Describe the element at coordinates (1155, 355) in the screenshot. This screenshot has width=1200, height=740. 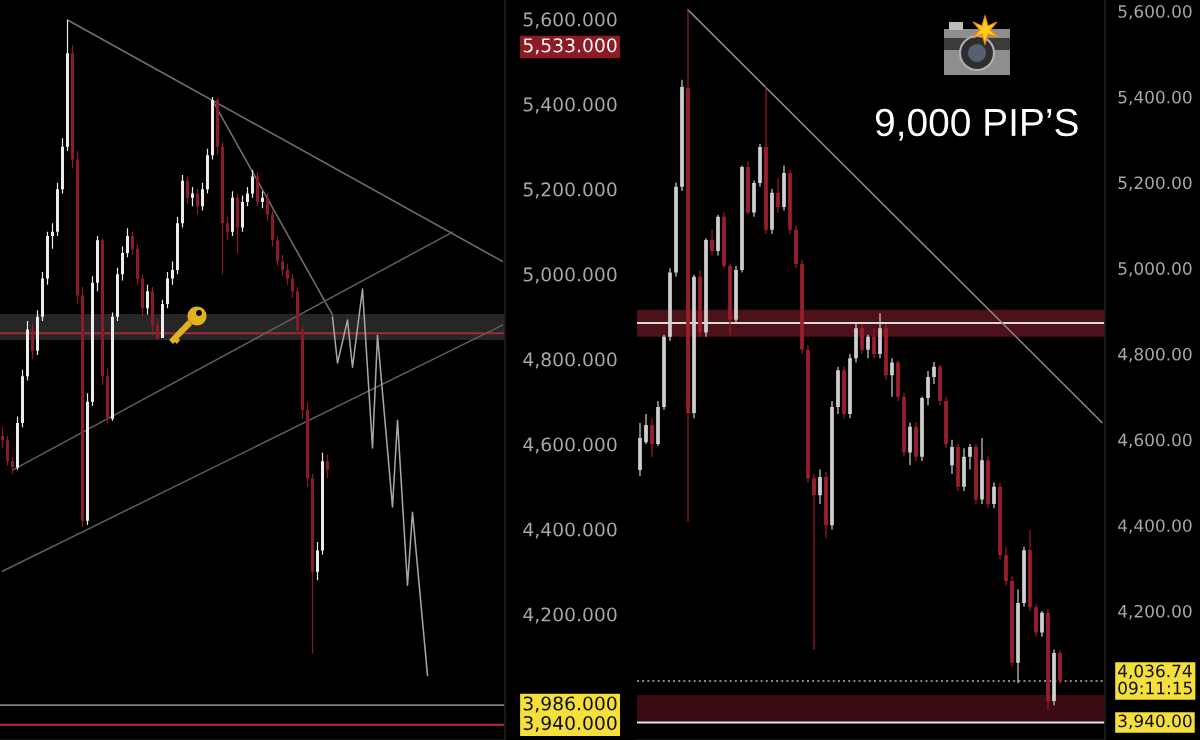
I see `y-tick-label: 4,800.00` at that location.